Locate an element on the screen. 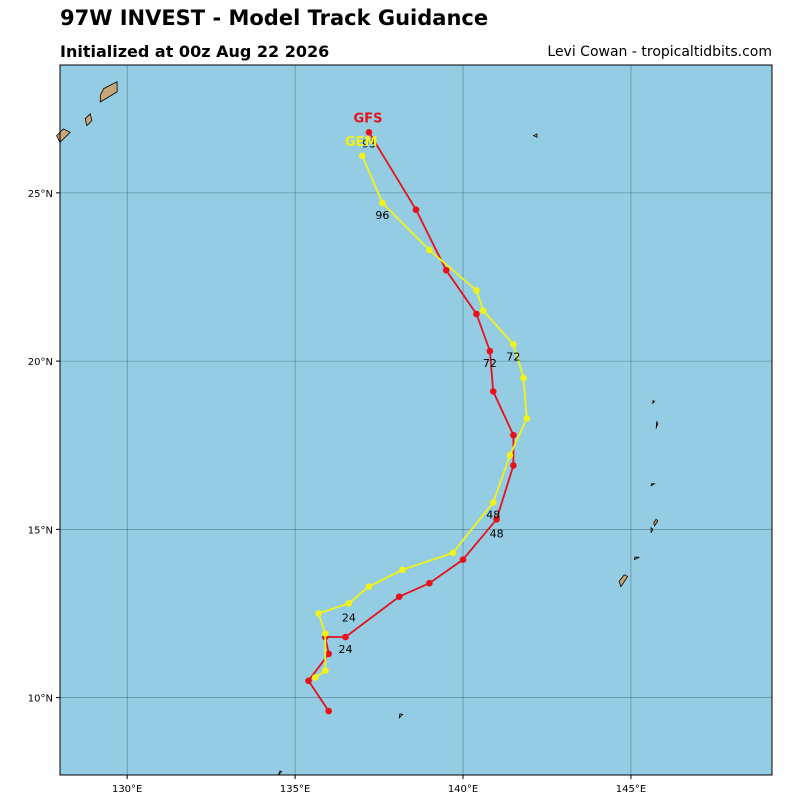 The height and width of the screenshot is (800, 800). tick-label-lat: 25°N is located at coordinates (40, 194).